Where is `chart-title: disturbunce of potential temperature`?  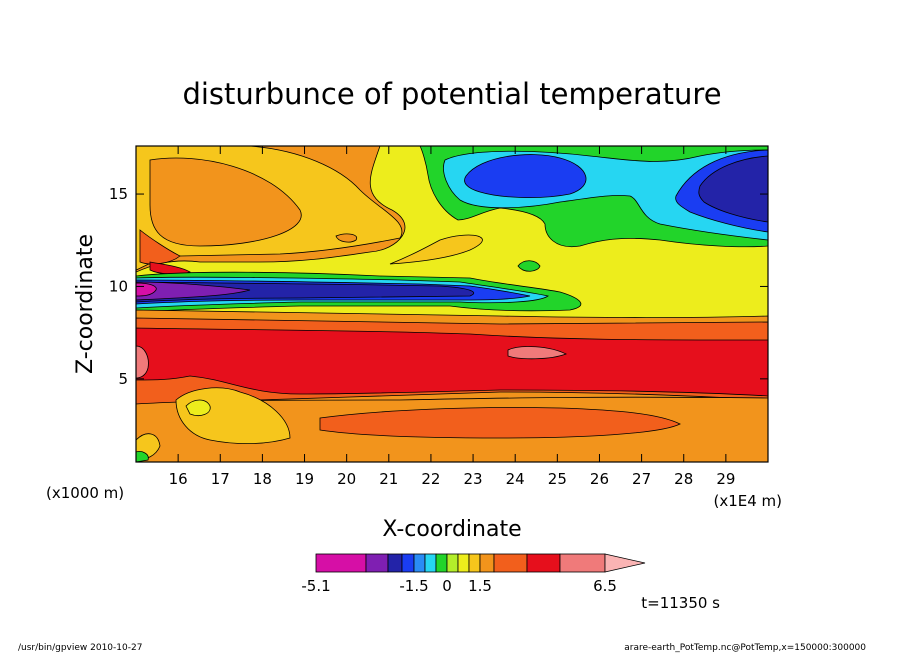 chart-title: disturbunce of potential temperature is located at coordinates (451, 94).